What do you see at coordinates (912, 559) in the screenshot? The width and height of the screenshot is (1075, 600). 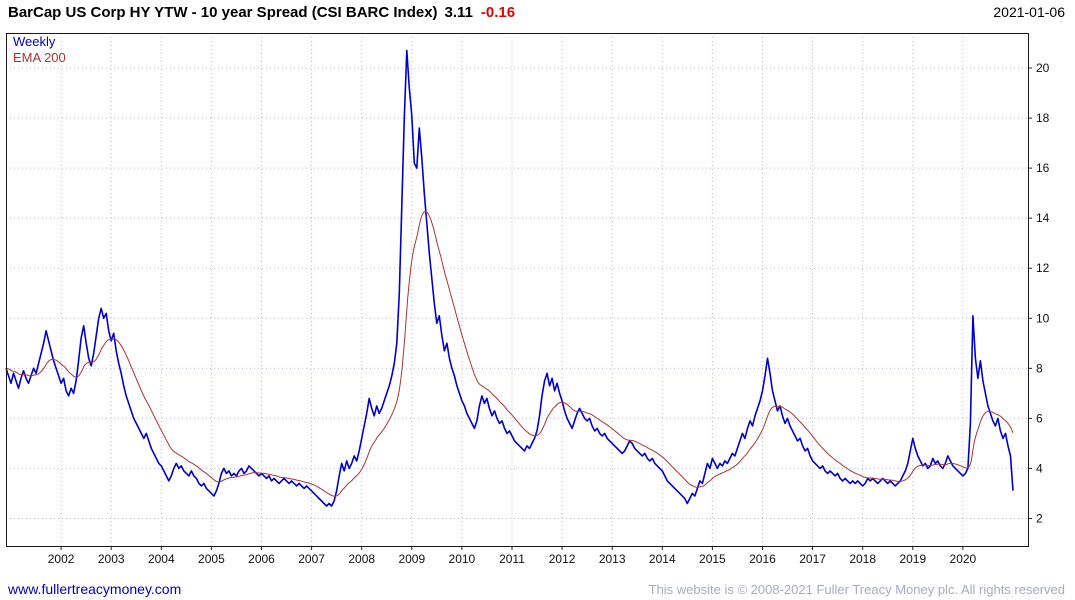 I see `x-tick-label: 2019` at bounding box center [912, 559].